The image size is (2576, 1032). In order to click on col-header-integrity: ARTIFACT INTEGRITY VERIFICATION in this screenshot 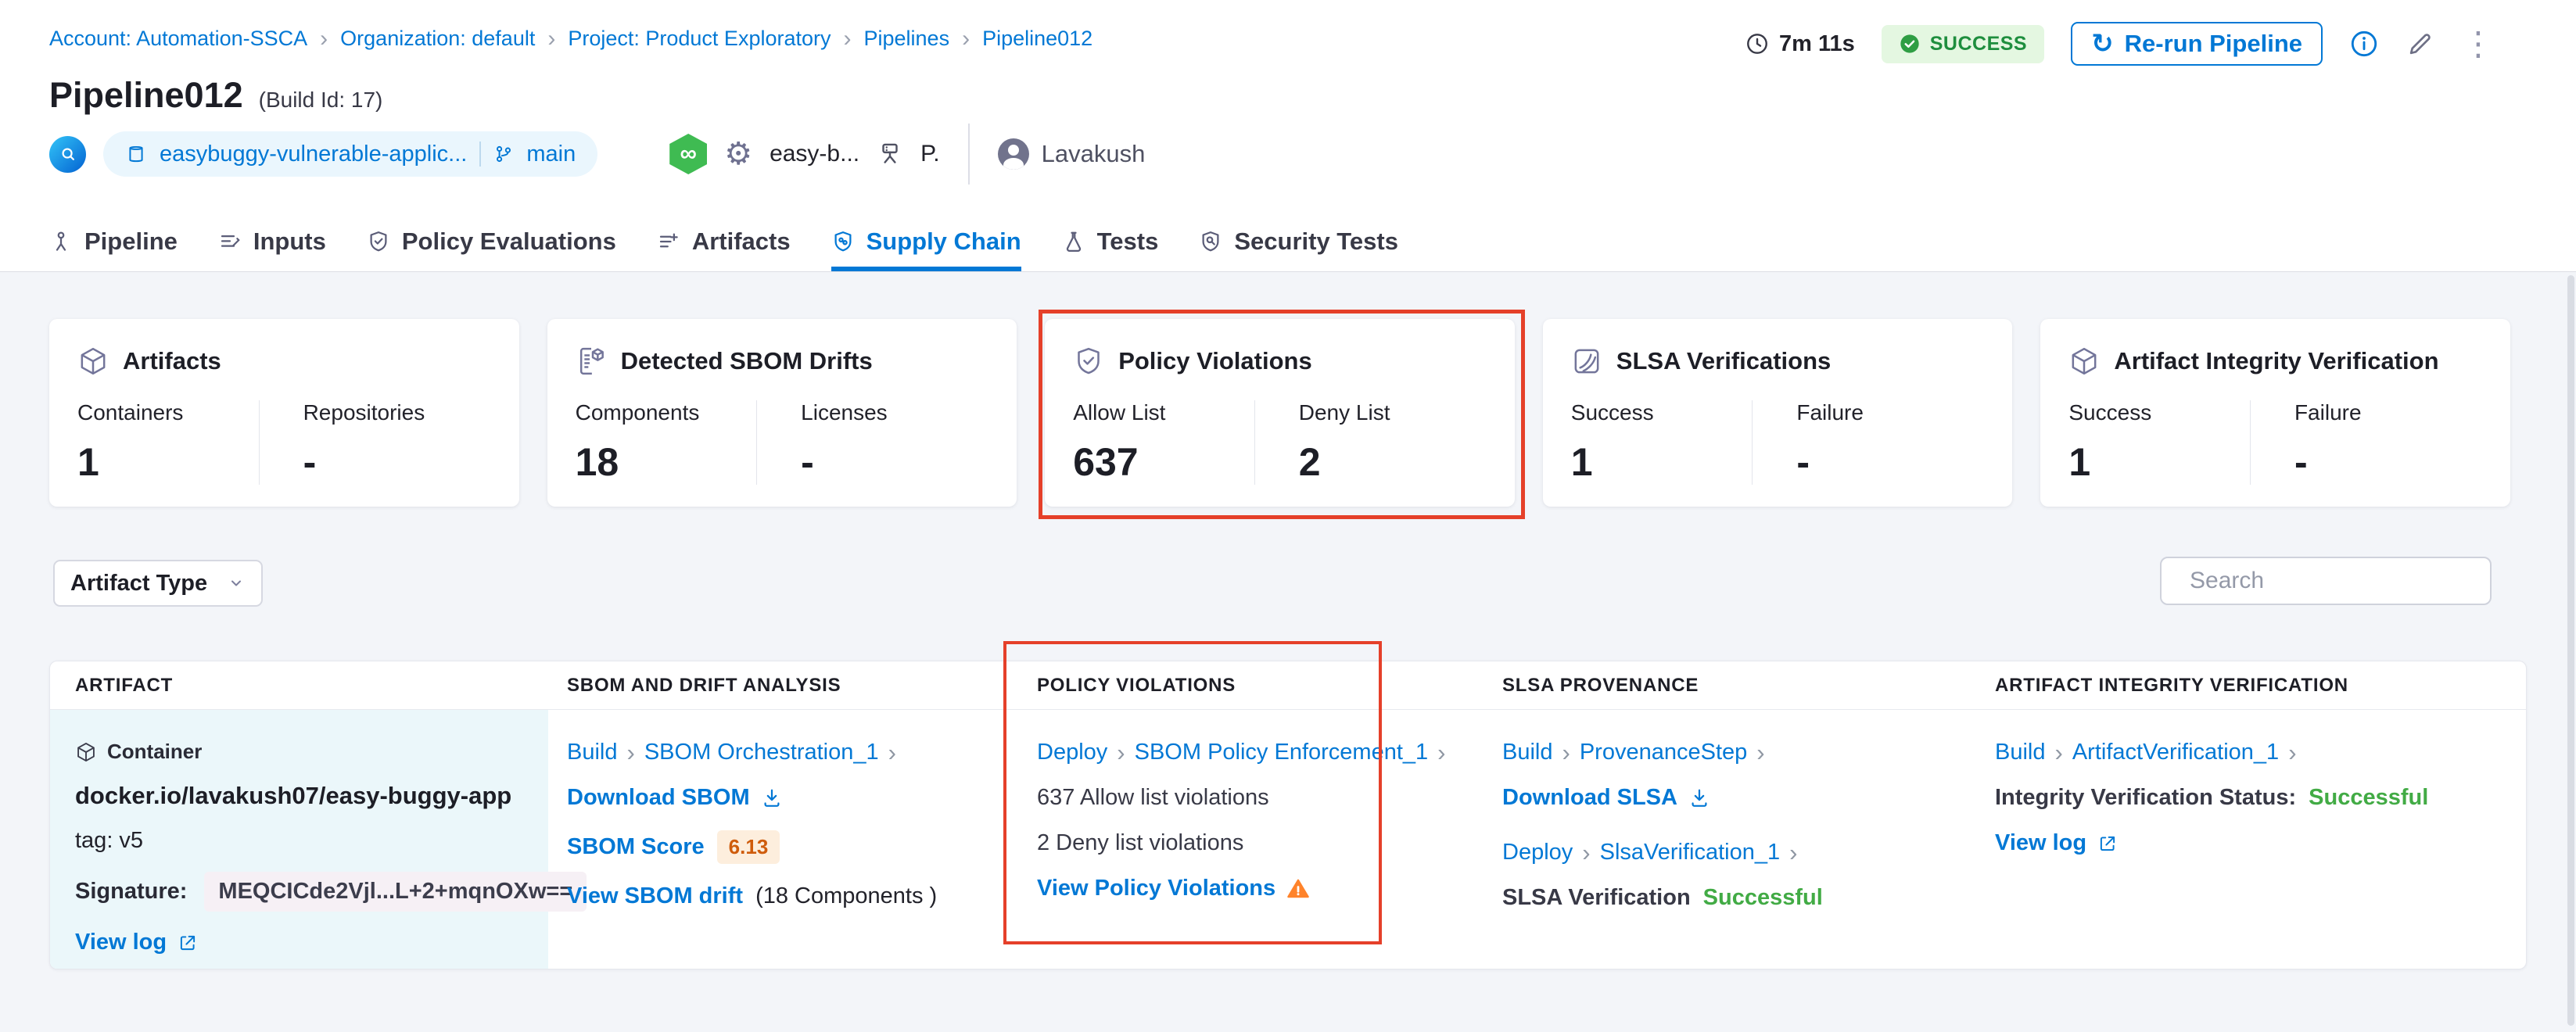, I will do `click(2171, 685)`.